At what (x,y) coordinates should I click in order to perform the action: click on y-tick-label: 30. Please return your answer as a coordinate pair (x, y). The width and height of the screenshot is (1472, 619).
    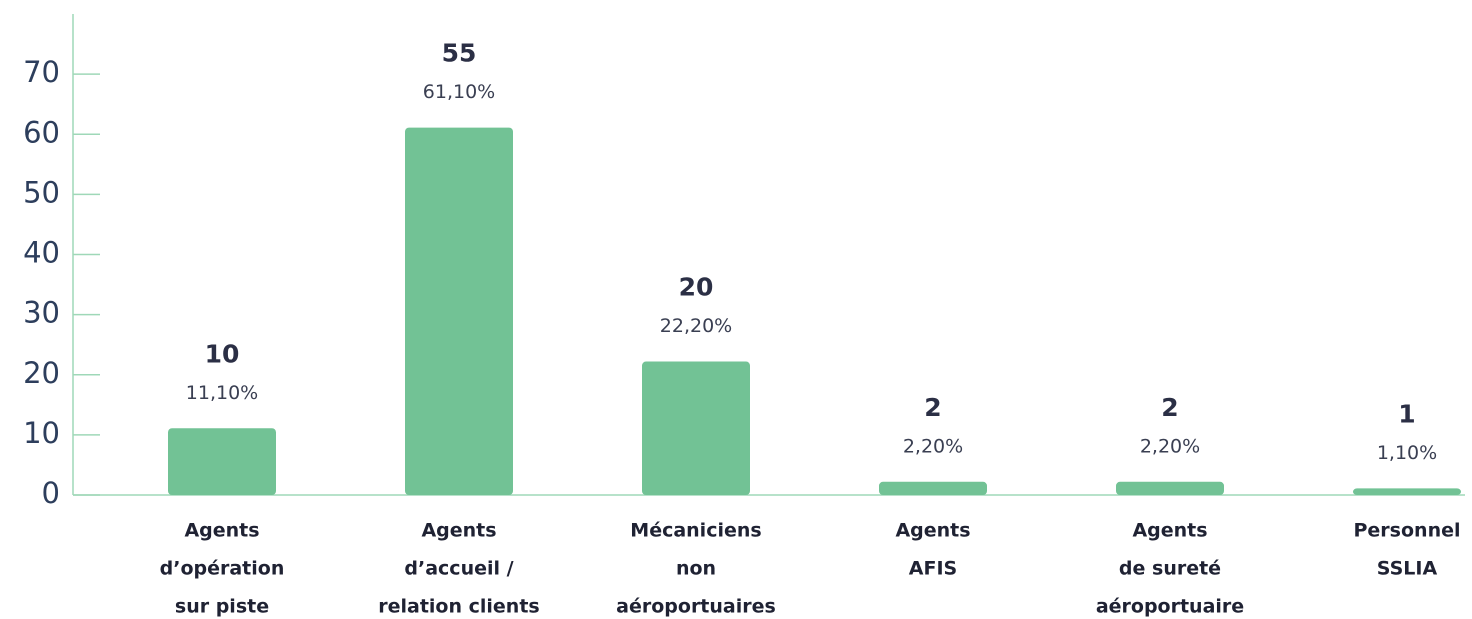
    Looking at the image, I should click on (41, 313).